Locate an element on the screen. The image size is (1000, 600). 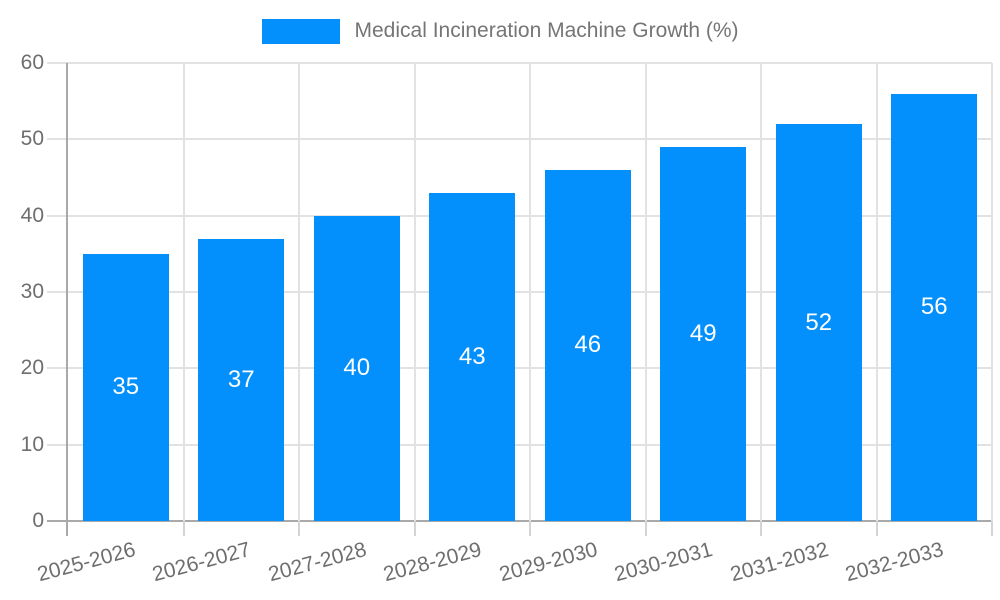
bar-value-label: 56 is located at coordinates (934, 307).